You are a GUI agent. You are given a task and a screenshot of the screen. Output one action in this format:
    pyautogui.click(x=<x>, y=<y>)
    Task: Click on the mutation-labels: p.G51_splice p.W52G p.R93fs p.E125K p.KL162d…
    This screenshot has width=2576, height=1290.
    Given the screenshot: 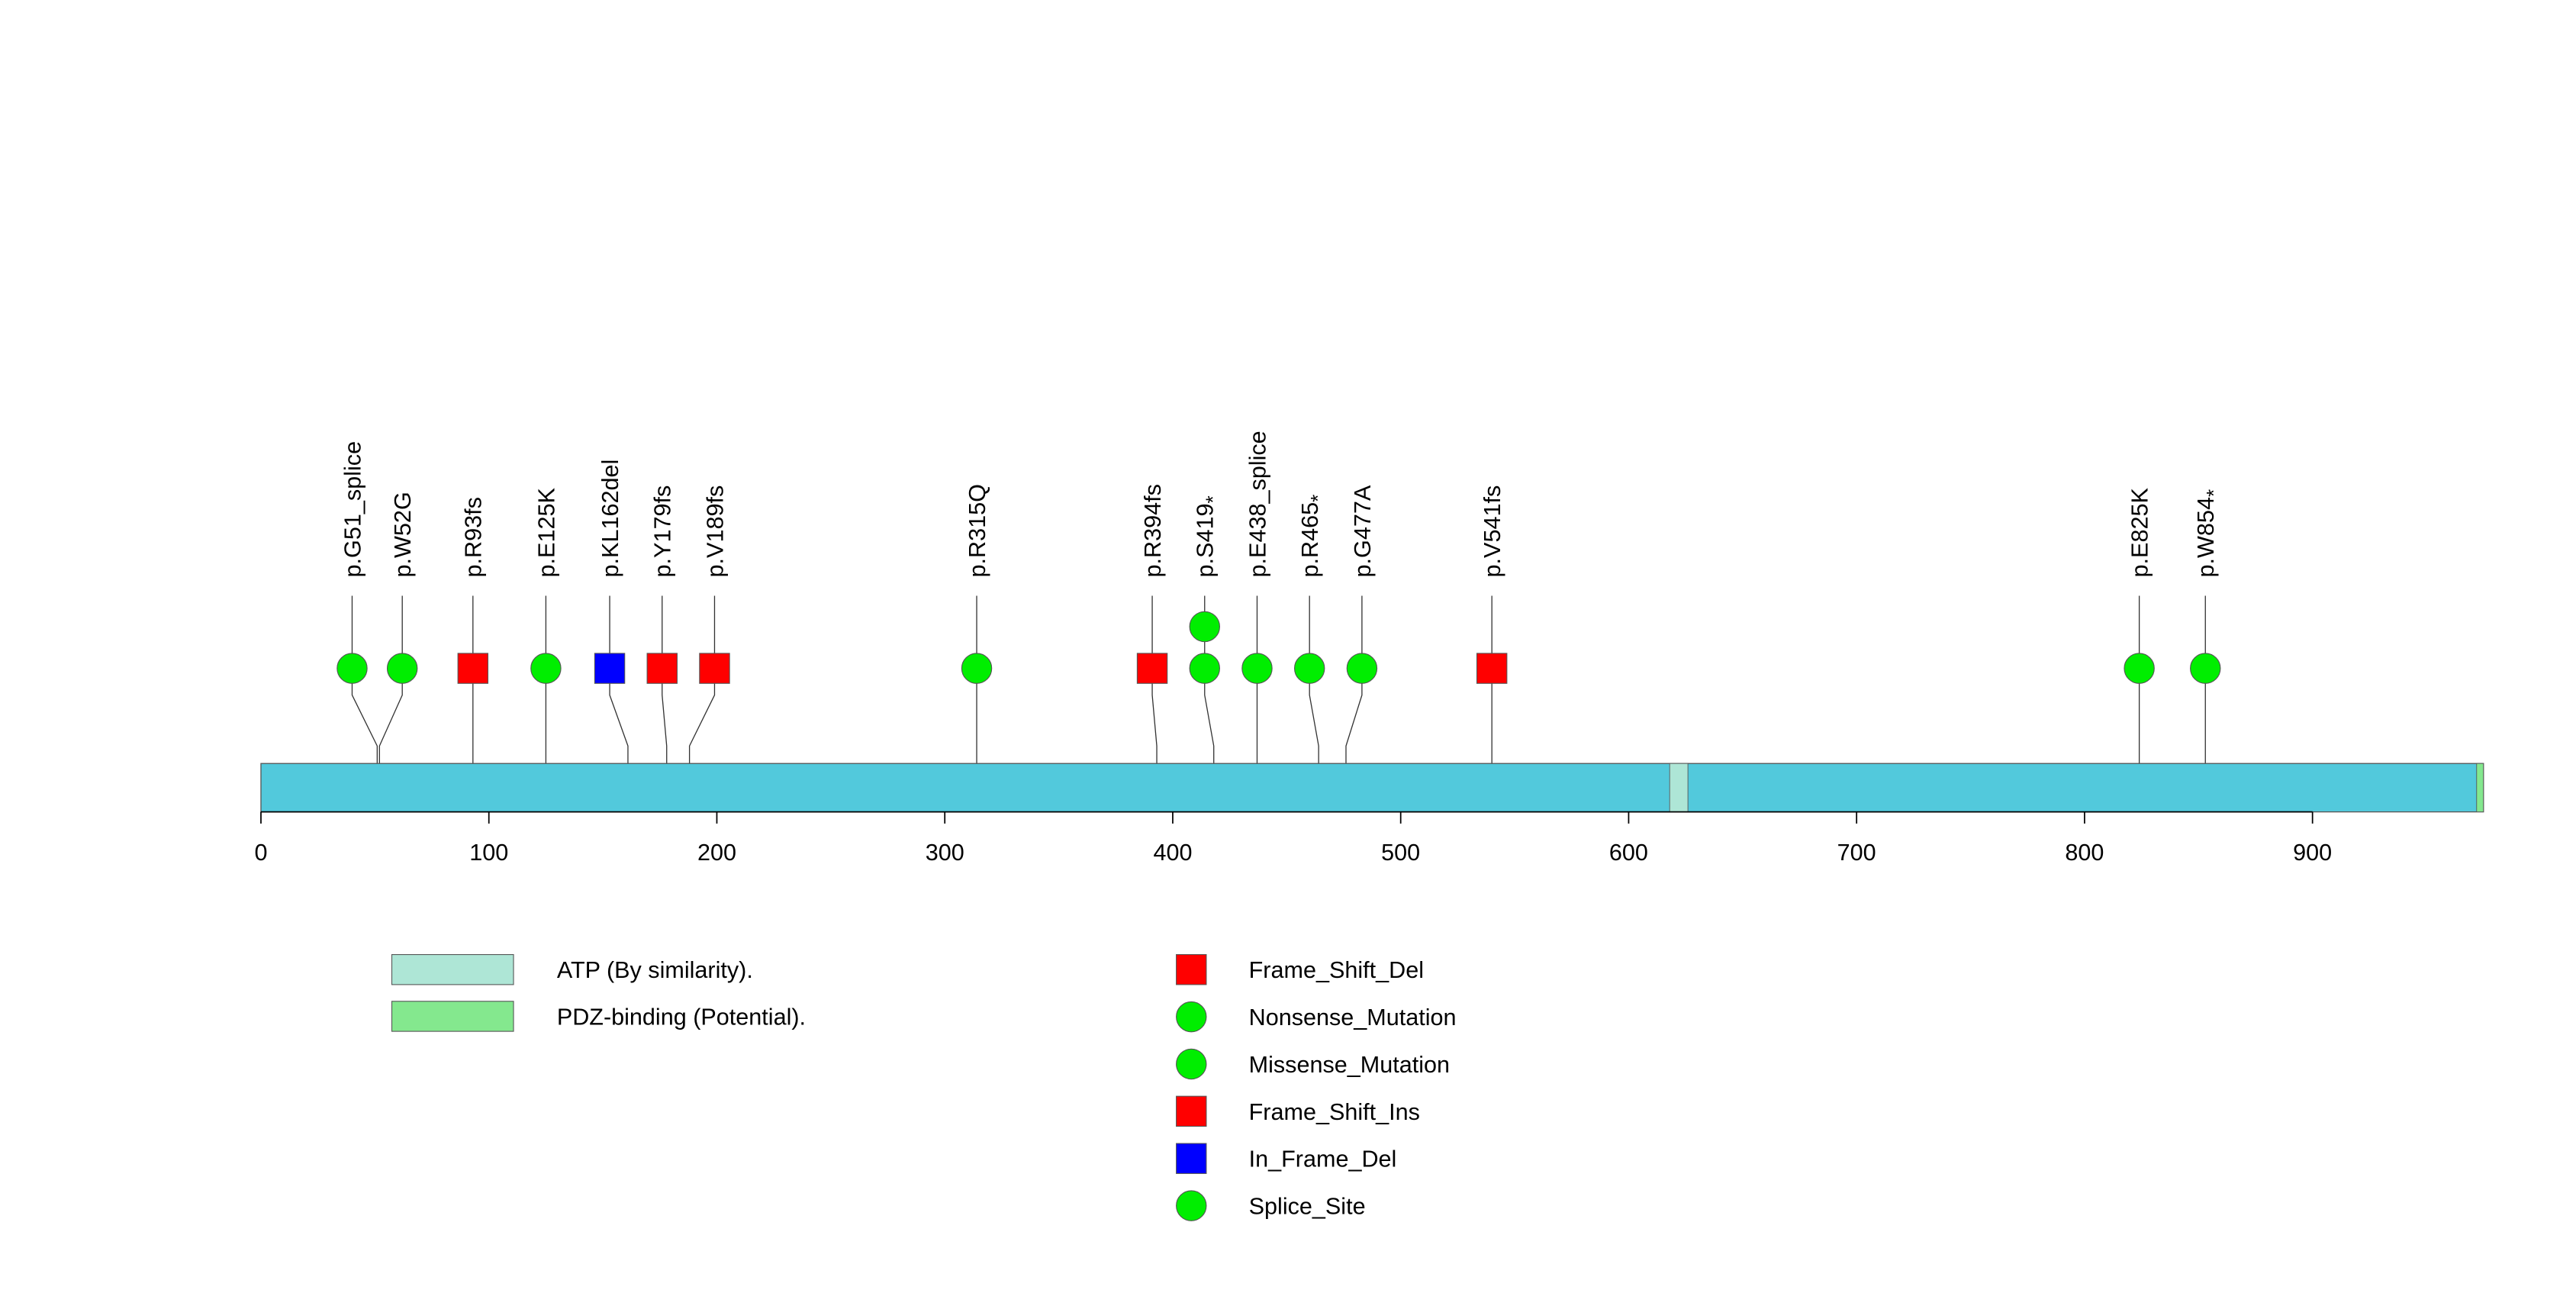 What is the action you would take?
    pyautogui.click(x=1282, y=504)
    